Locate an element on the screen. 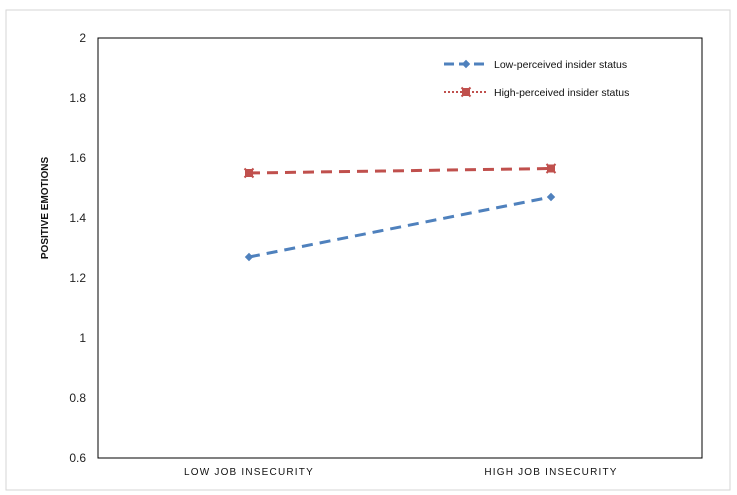 The height and width of the screenshot is (495, 737). legend-item: High-perceived insider status is located at coordinates (536, 92).